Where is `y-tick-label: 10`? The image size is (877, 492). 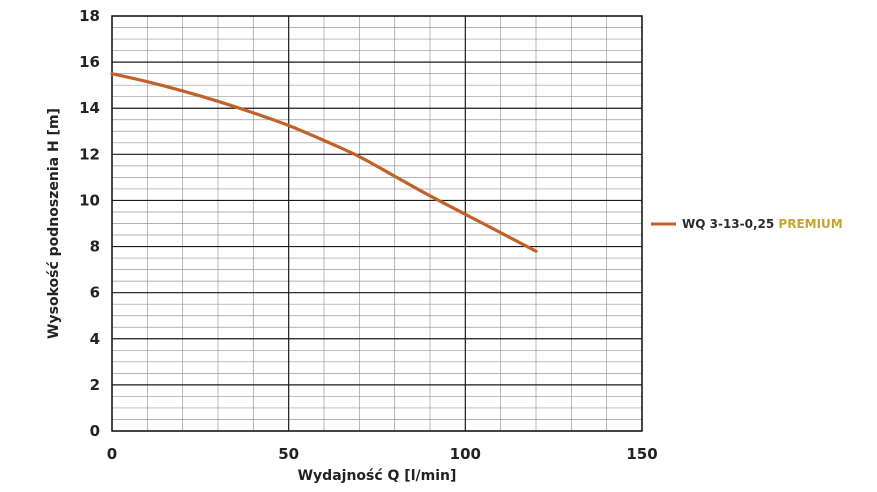
y-tick-label: 10 is located at coordinates (89, 200).